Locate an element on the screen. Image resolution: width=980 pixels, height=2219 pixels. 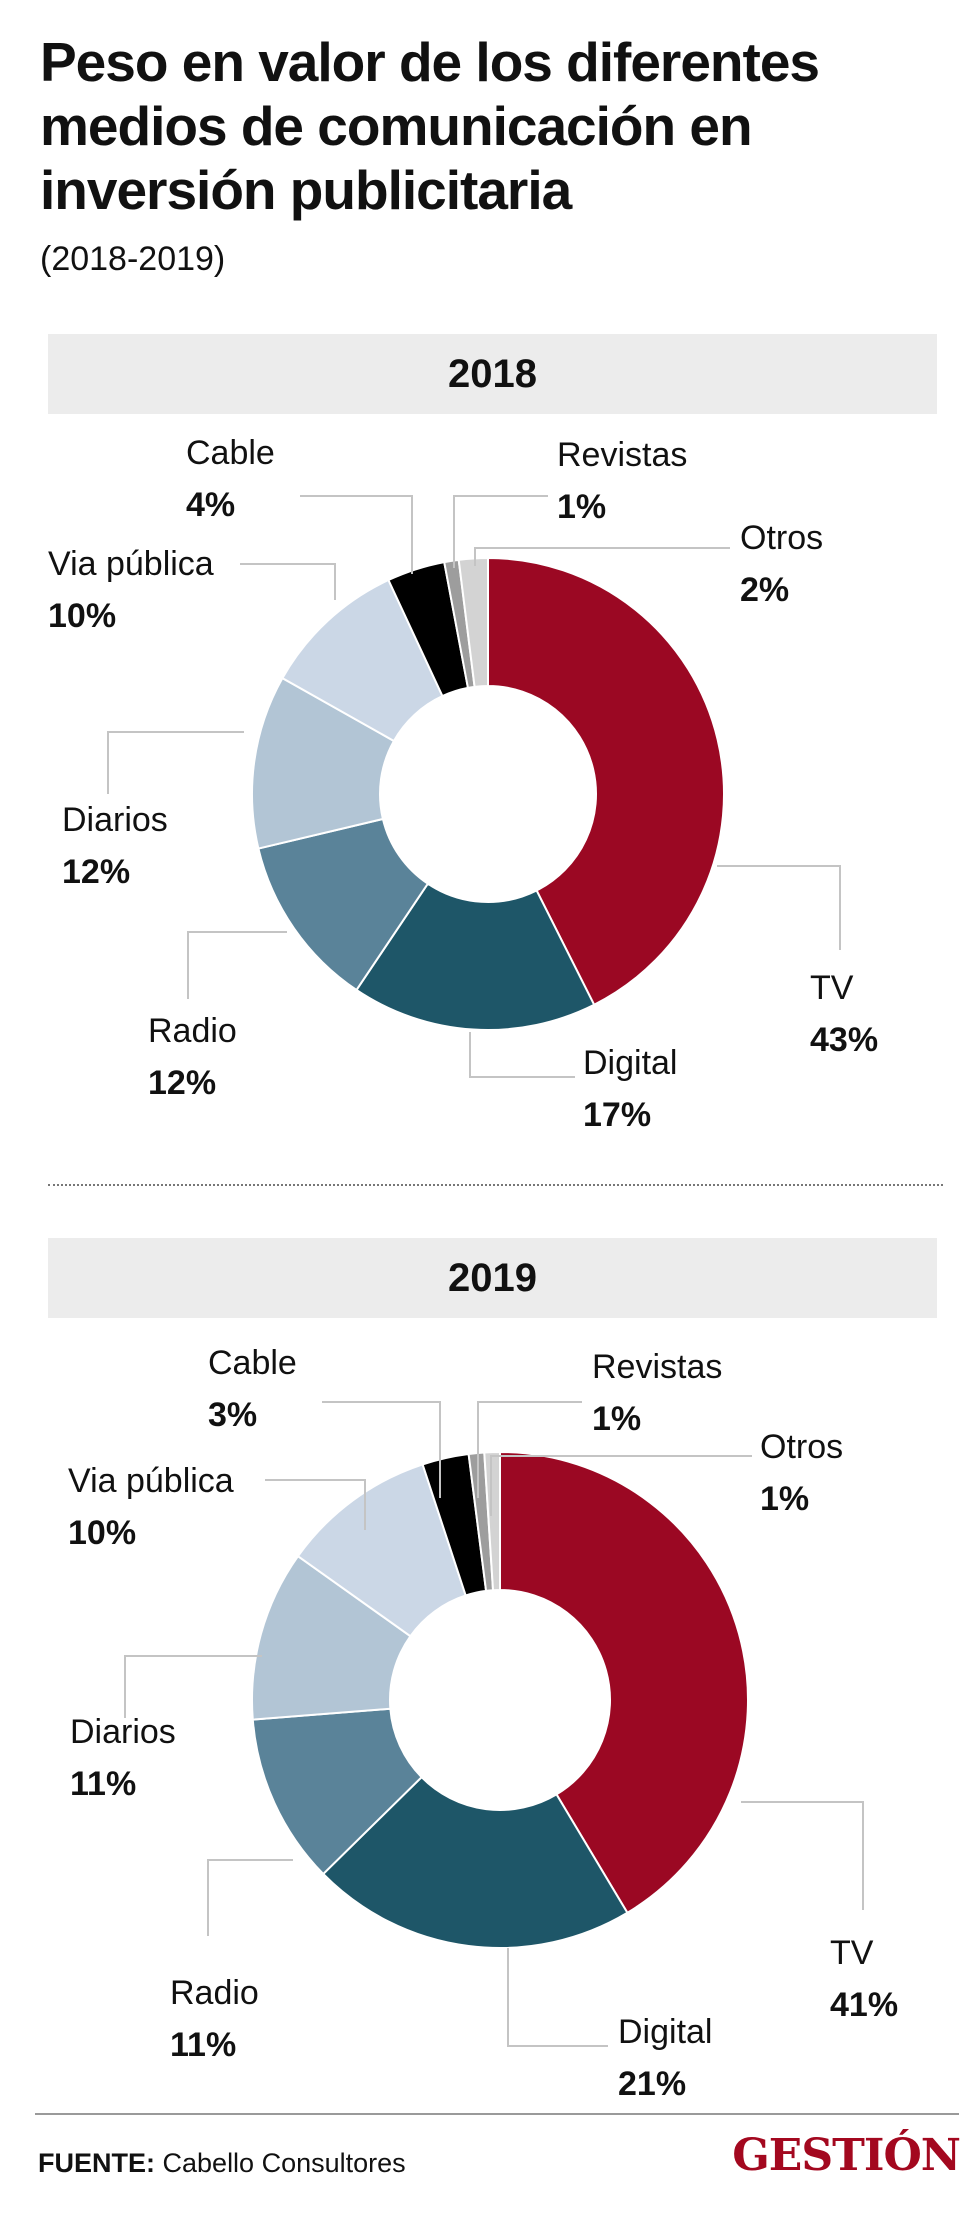
value-label-digital: 21% is located at coordinates (652, 2084).